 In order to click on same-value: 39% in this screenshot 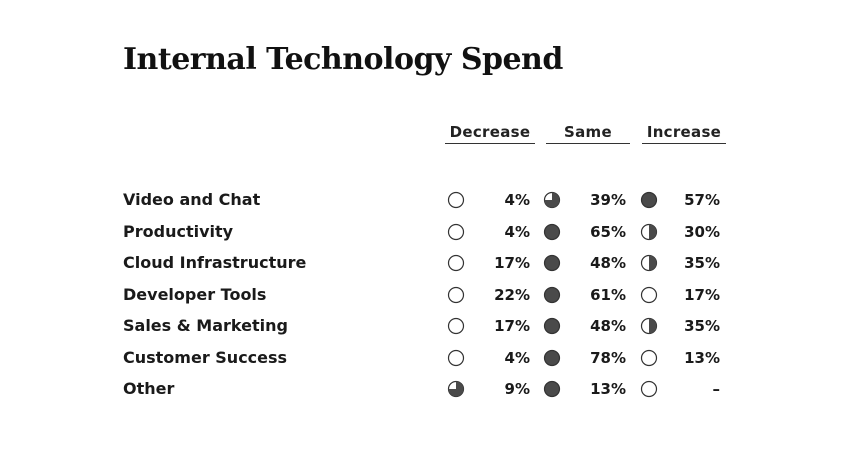, I will do `click(608, 200)`.